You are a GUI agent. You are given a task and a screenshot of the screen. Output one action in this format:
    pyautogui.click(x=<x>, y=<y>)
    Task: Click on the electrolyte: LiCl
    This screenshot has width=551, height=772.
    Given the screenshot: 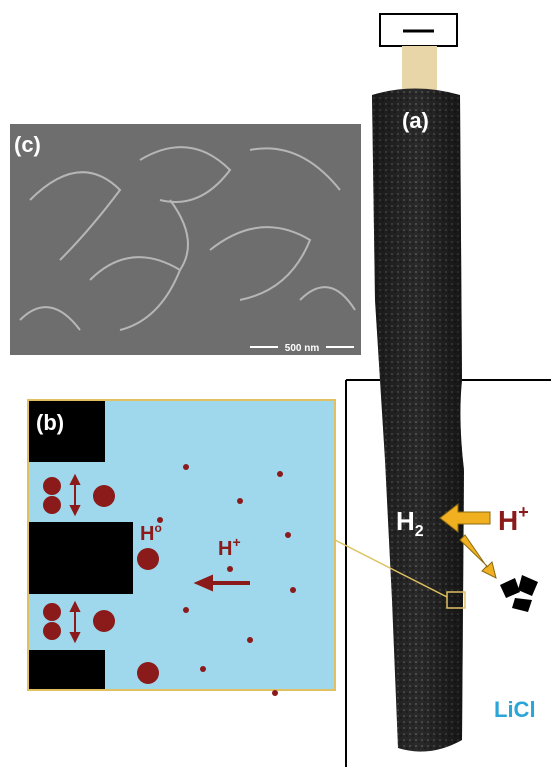 What is the action you would take?
    pyautogui.click(x=515, y=709)
    